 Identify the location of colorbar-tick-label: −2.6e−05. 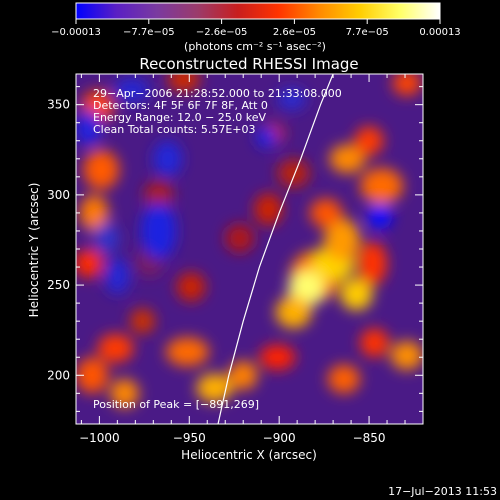
(222, 32).